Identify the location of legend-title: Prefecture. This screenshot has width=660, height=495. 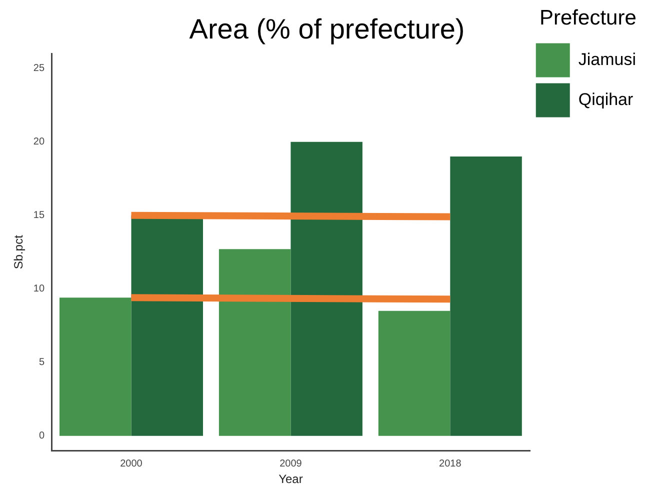
(587, 18).